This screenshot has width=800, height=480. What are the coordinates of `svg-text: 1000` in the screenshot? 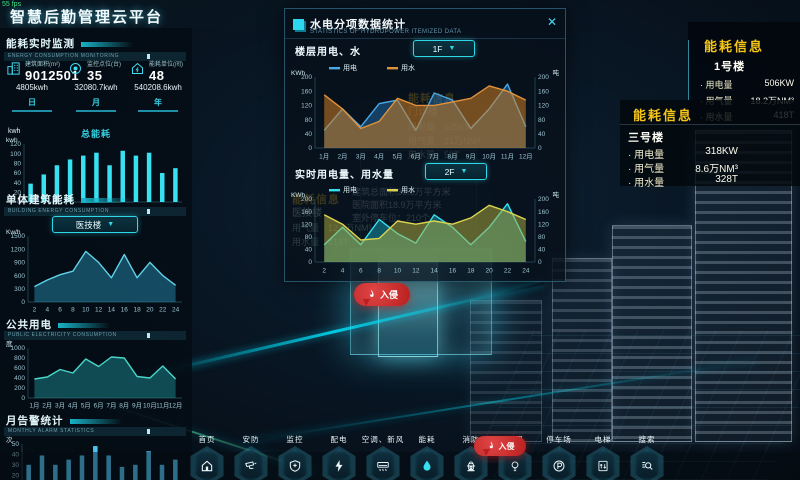 It's located at (18, 348).